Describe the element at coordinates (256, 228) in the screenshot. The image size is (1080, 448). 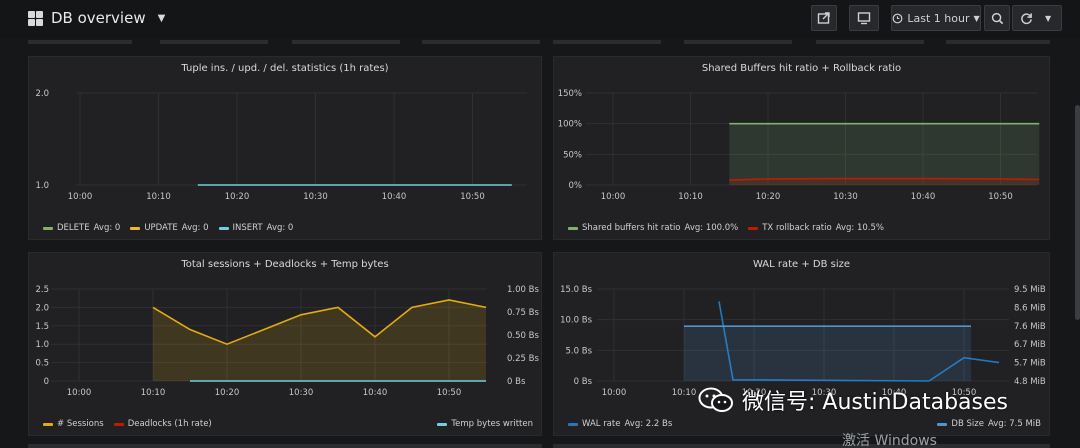
I see `legend-item: INSERT Avg: 0` at that location.